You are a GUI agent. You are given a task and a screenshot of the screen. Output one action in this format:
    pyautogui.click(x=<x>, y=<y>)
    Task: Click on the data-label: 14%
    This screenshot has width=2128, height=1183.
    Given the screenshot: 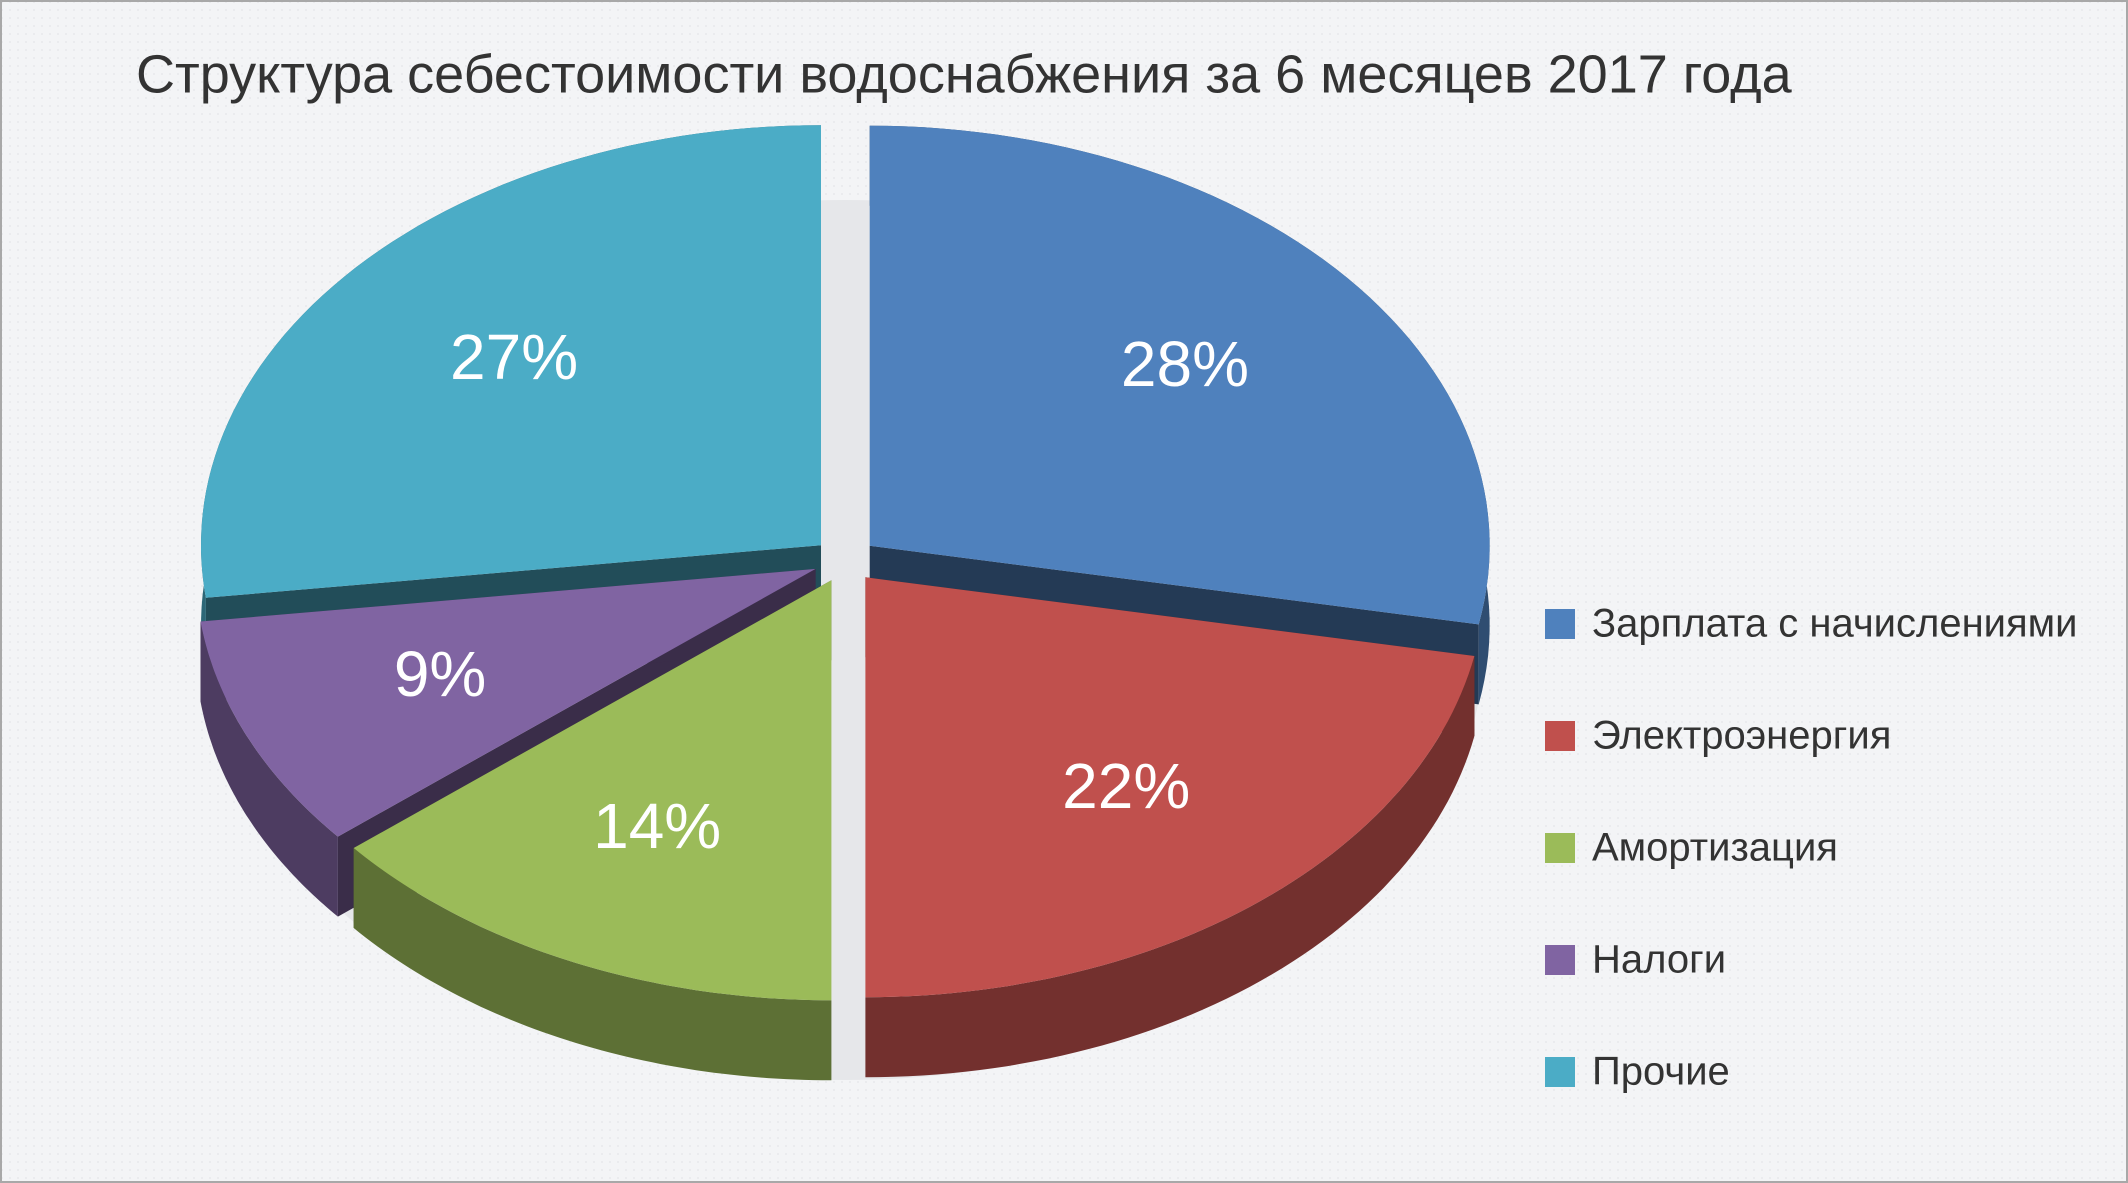 What is the action you would take?
    pyautogui.click(x=657, y=826)
    